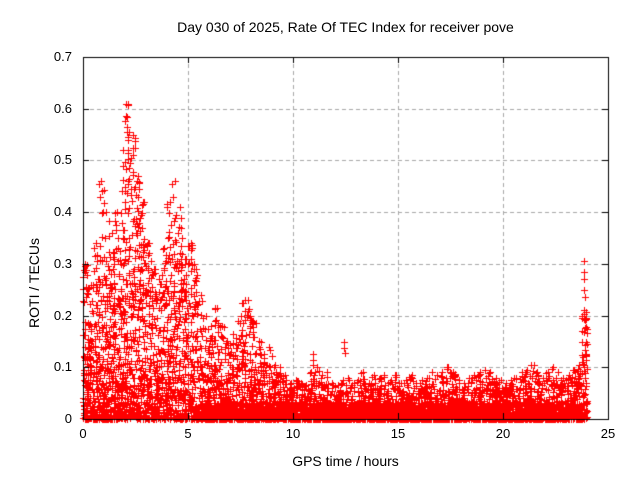 This screenshot has height=480, width=640. What do you see at coordinates (345, 461) in the screenshot?
I see `x-axis-label: GPS time / hours` at bounding box center [345, 461].